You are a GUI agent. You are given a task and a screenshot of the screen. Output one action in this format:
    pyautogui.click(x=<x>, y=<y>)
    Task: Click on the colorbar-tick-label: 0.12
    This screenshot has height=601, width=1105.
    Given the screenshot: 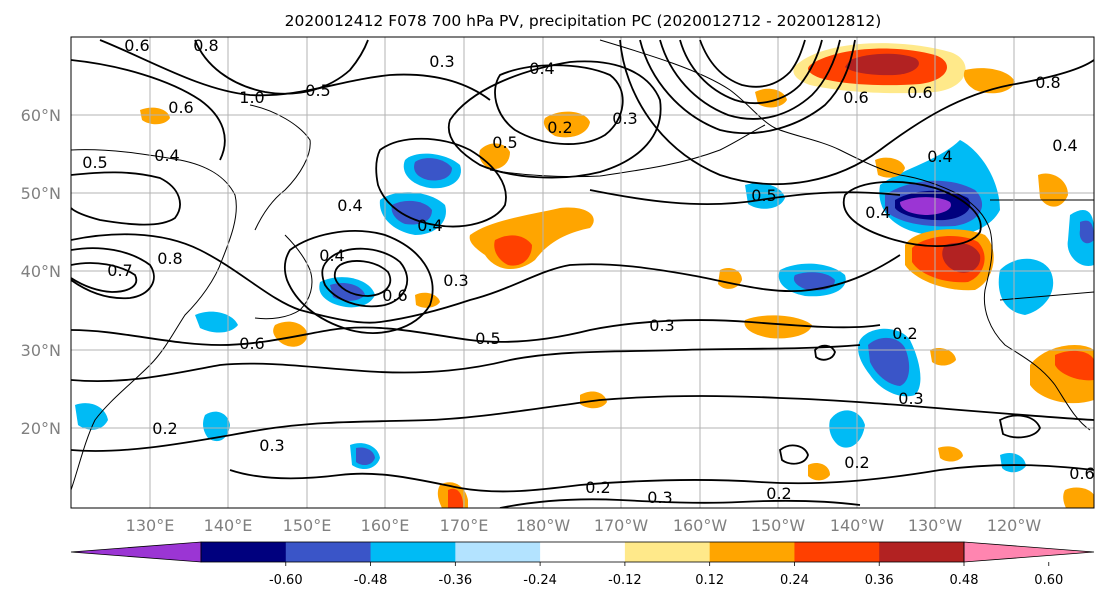 What is the action you would take?
    pyautogui.click(x=709, y=580)
    